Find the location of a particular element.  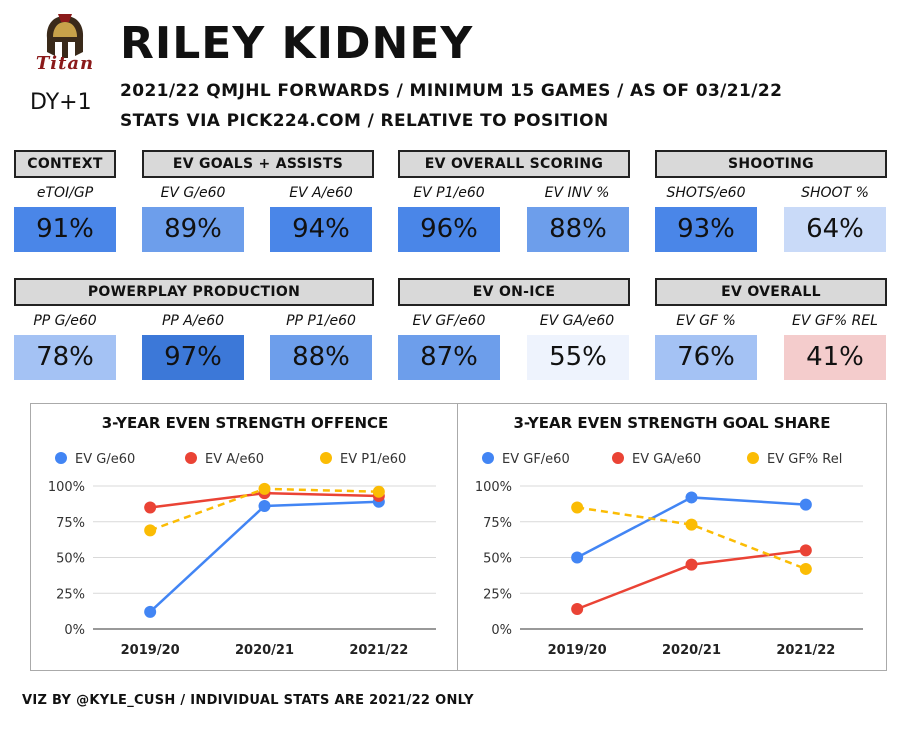

group-header-powerplay-production: POWERPLAY PRODUCTION is located at coordinates (194, 292).